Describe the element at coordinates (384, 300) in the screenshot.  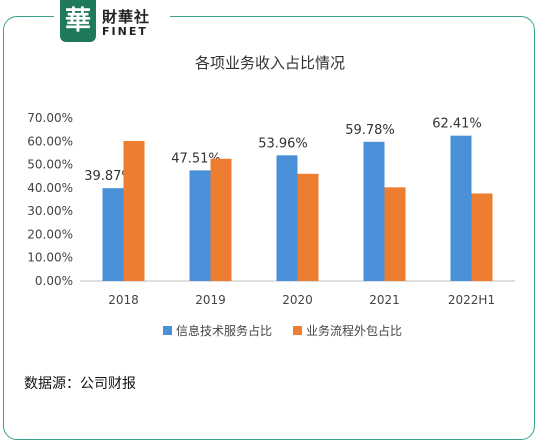
I see `x-tick-label: 2021` at that location.